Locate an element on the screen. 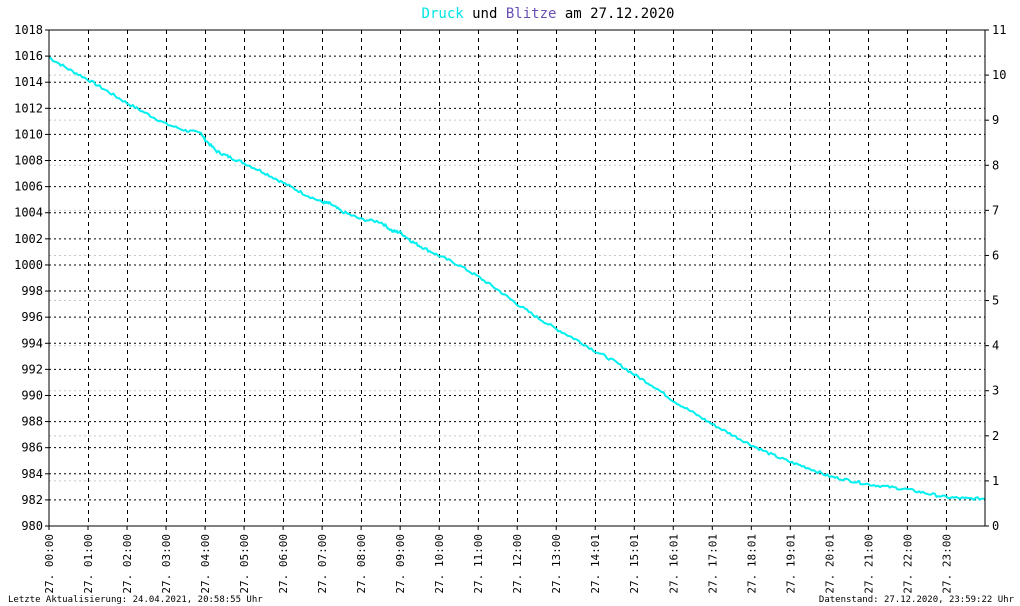 The image size is (1020, 606). xtick-4: 27. 04:00 is located at coordinates (205, 564).